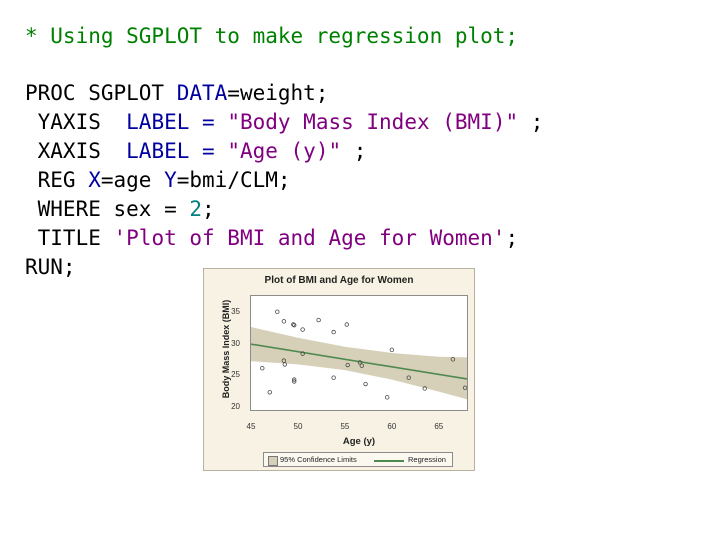  Describe the element at coordinates (439, 426) in the screenshot. I see `x-tick-label: 65` at that location.